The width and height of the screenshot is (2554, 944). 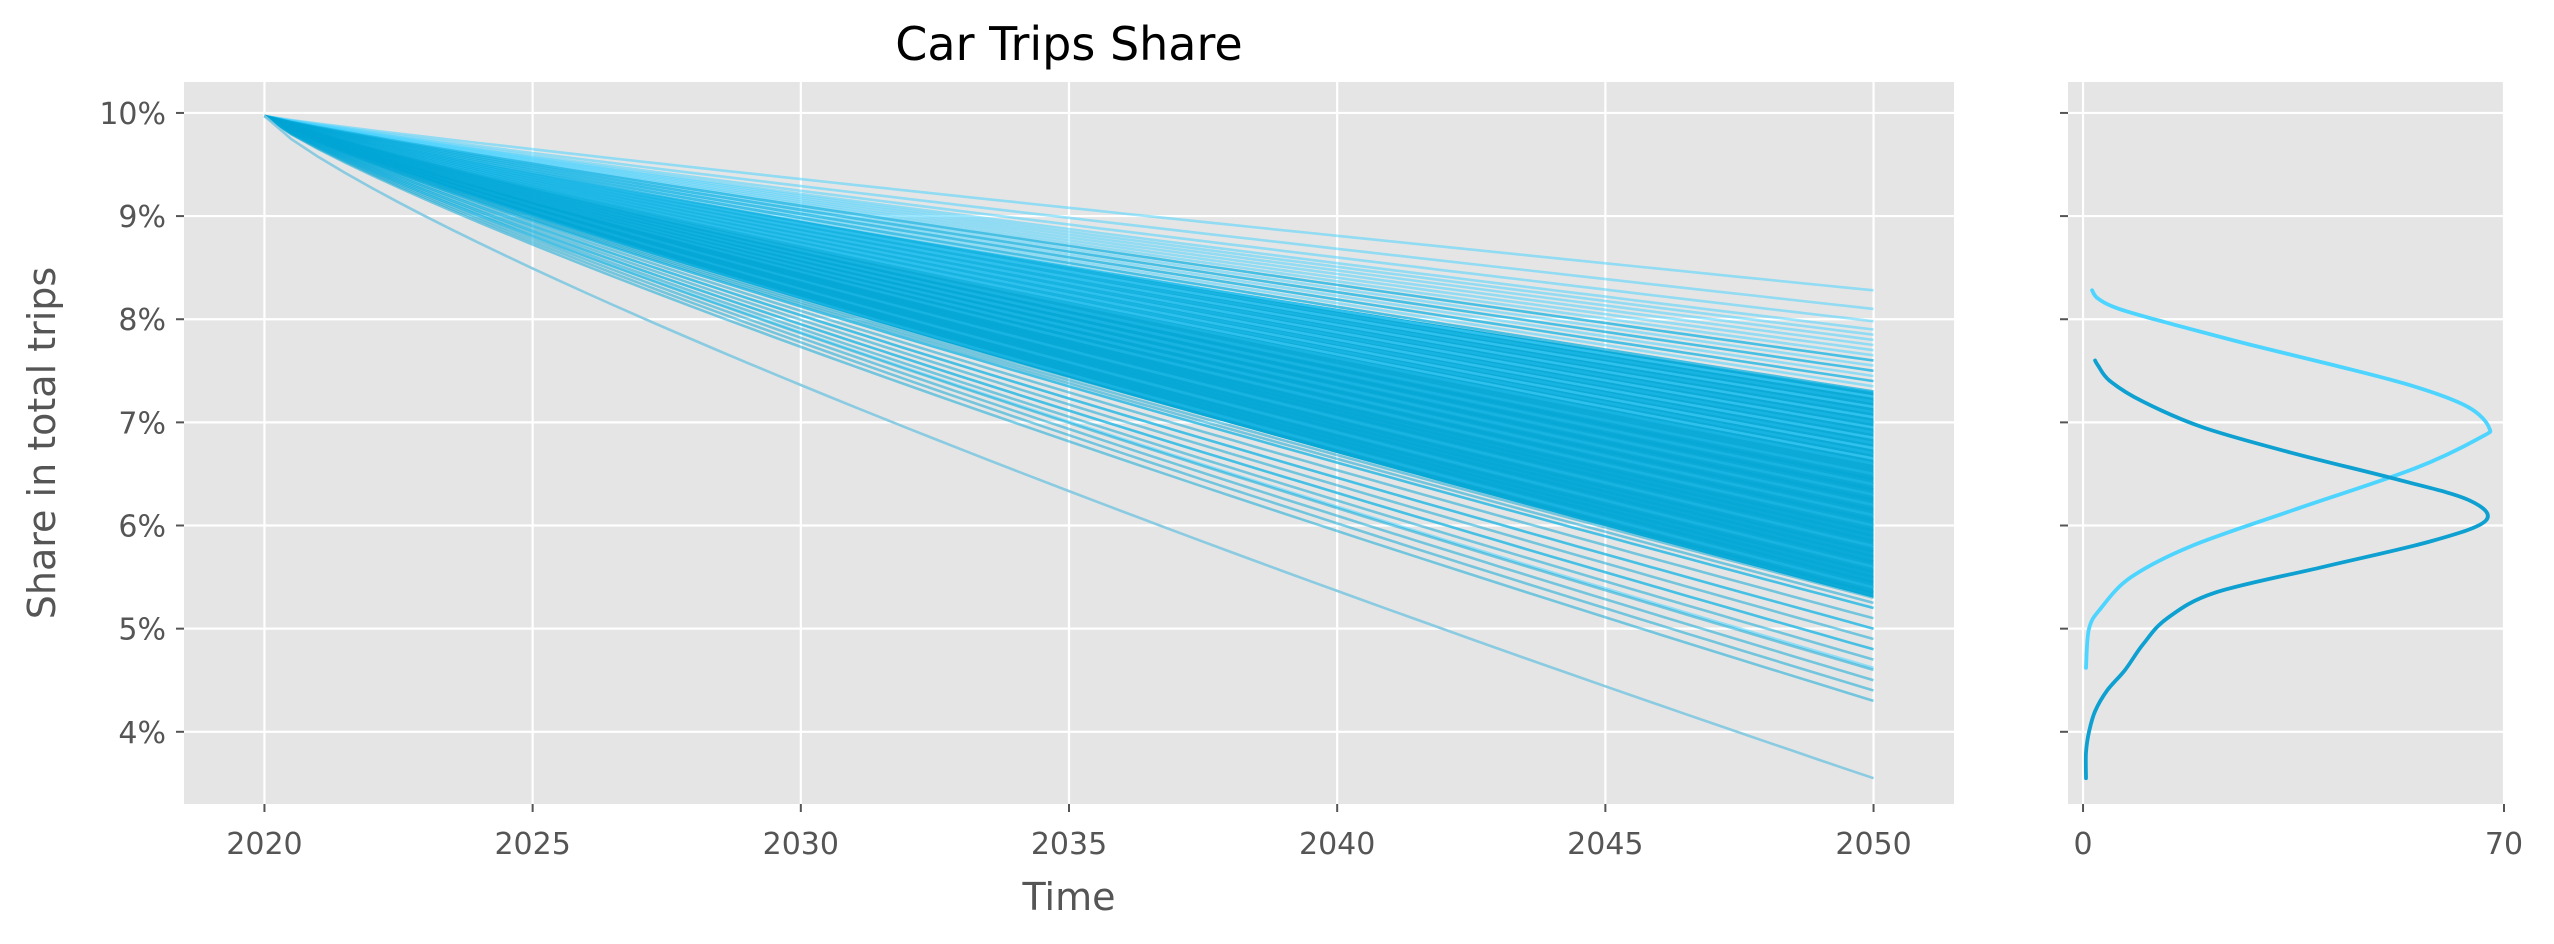 What do you see at coordinates (42, 443) in the screenshot?
I see `y-axis-label: Share in total trips` at bounding box center [42, 443].